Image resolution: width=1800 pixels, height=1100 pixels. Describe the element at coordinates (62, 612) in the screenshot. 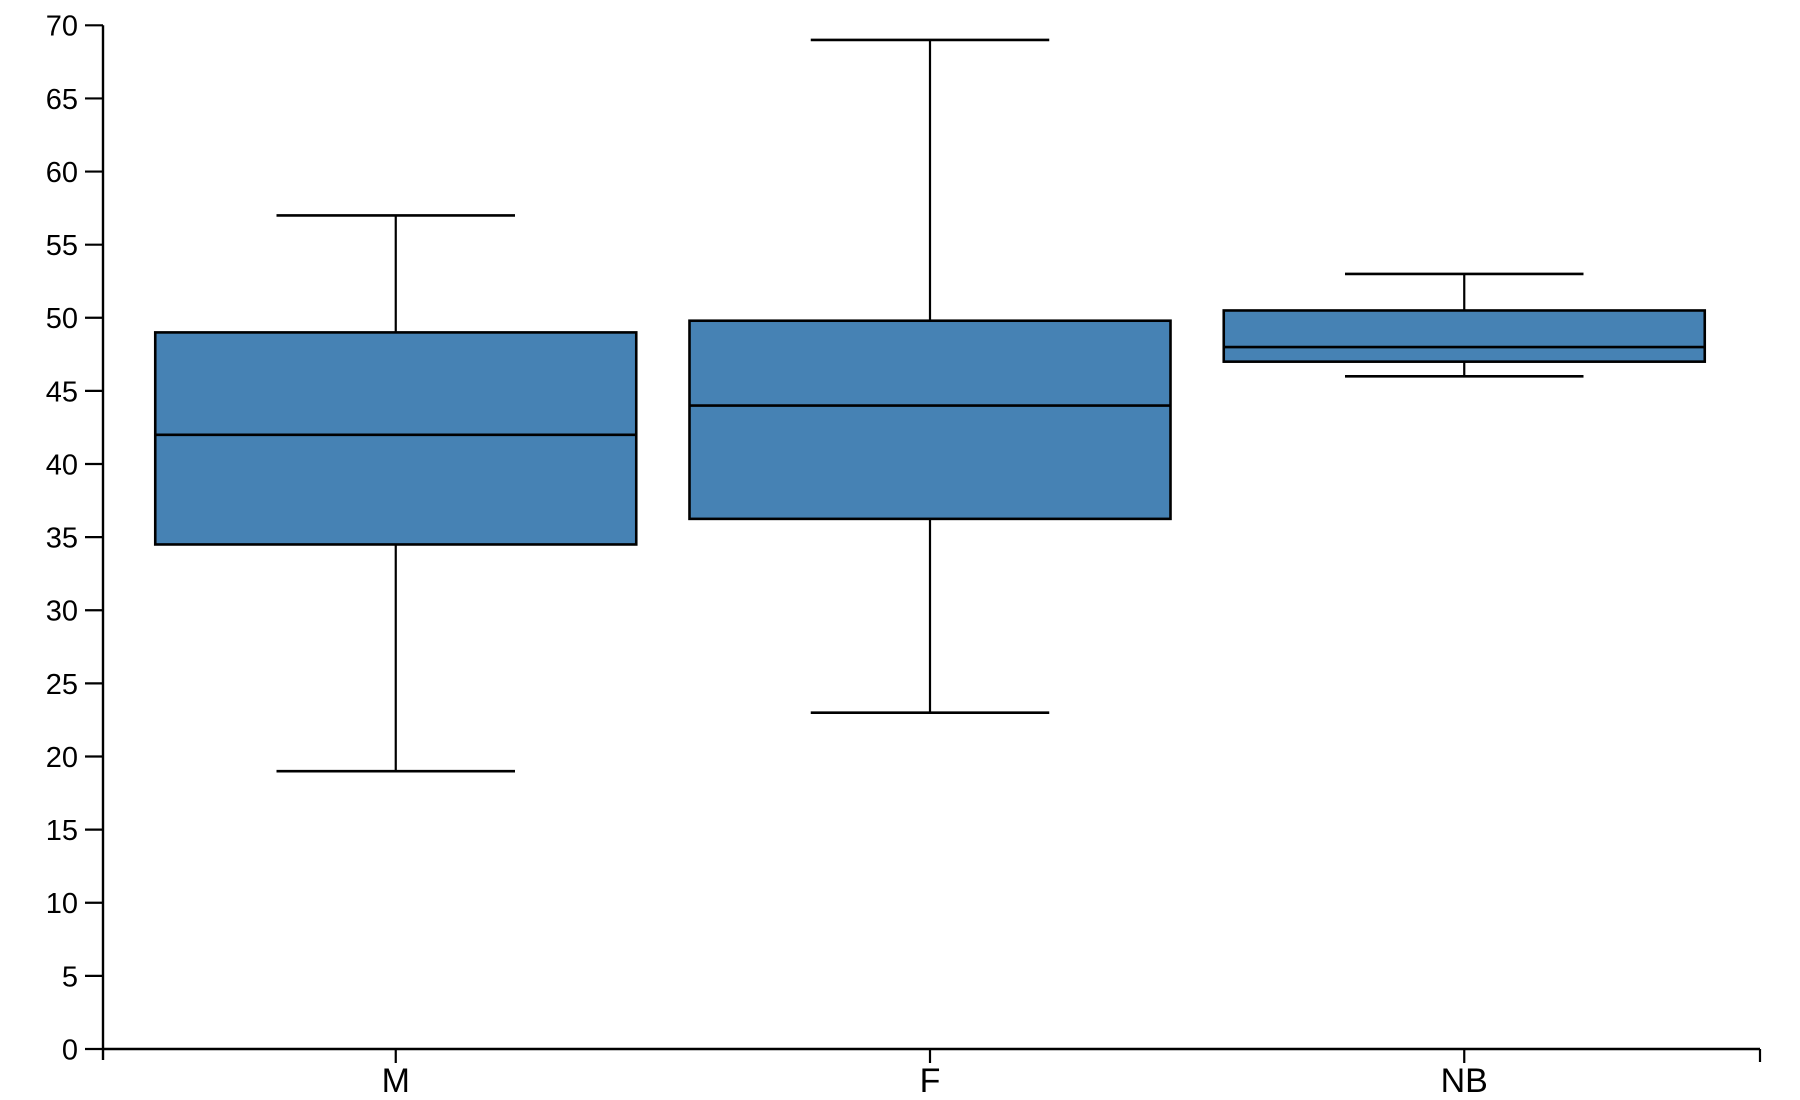

I see `y-tick-label: 30` at that location.